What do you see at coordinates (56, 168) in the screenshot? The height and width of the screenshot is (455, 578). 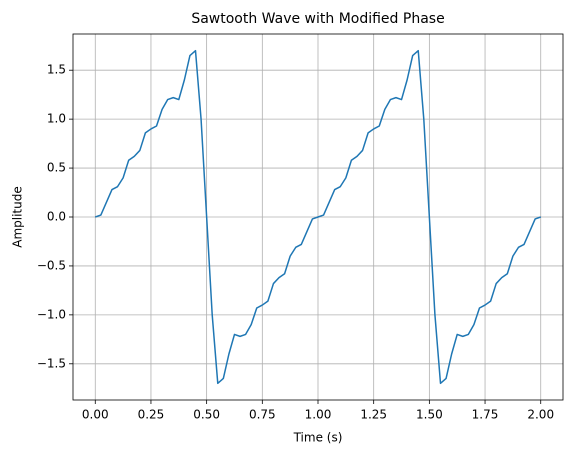 I see `y-tick-label: 0.5` at bounding box center [56, 168].